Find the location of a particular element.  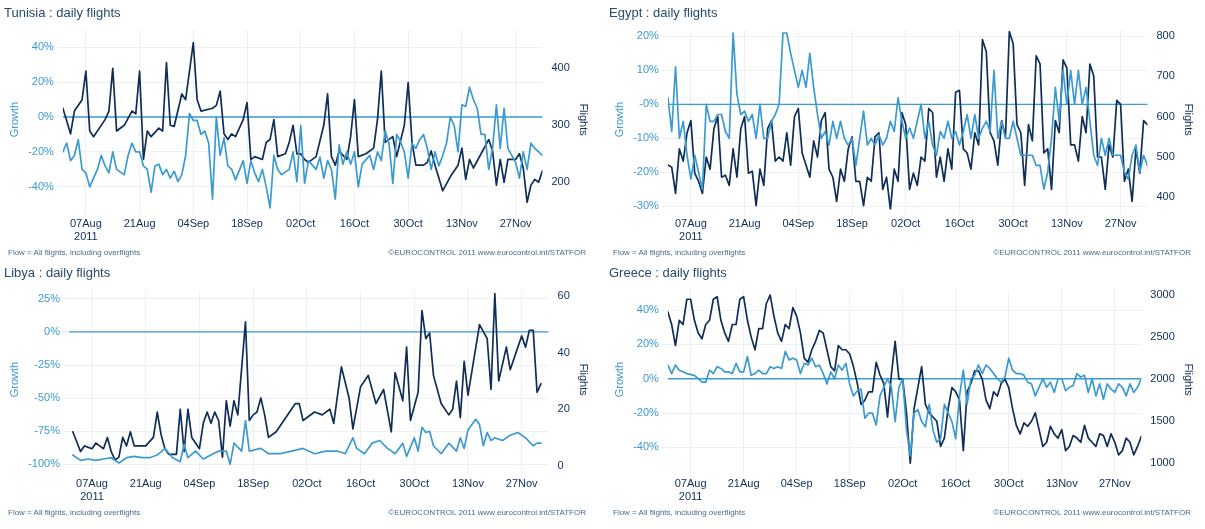

y2-tick-label: 1000 is located at coordinates (1162, 462).